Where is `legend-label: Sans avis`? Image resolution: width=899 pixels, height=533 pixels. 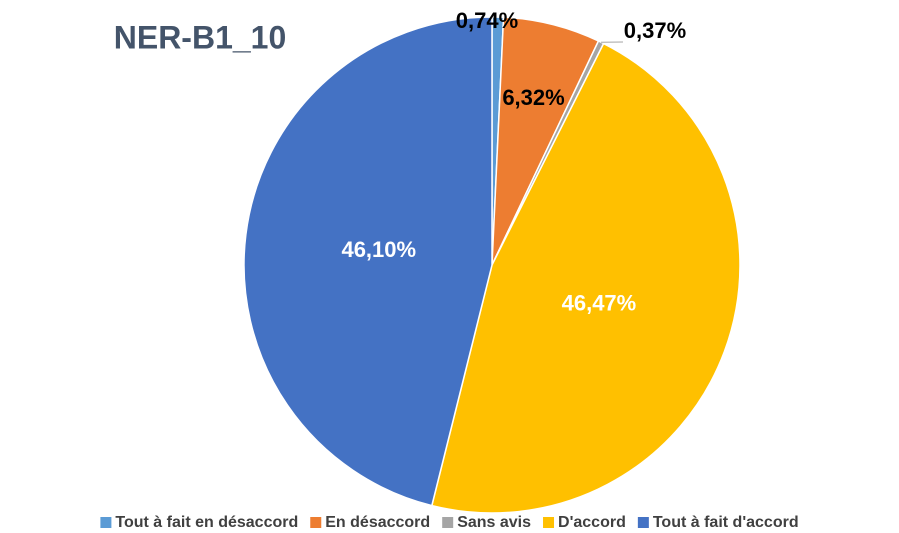
legend-label: Sans avis is located at coordinates (494, 522).